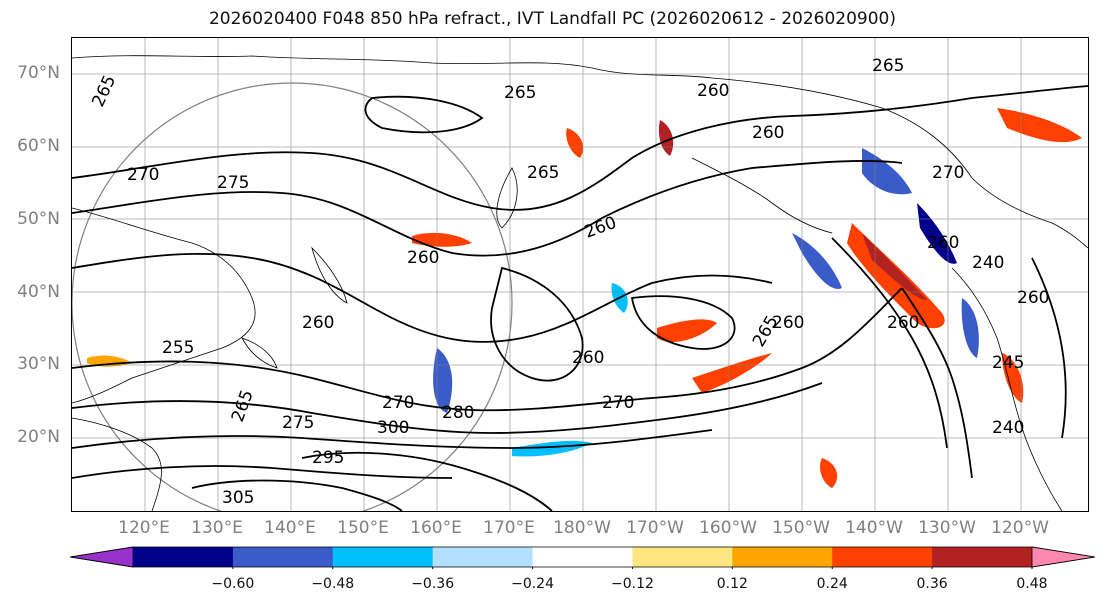 This screenshot has width=1105, height=604. Describe the element at coordinates (443, 380) in the screenshot. I see `shade-negative-west` at that location.